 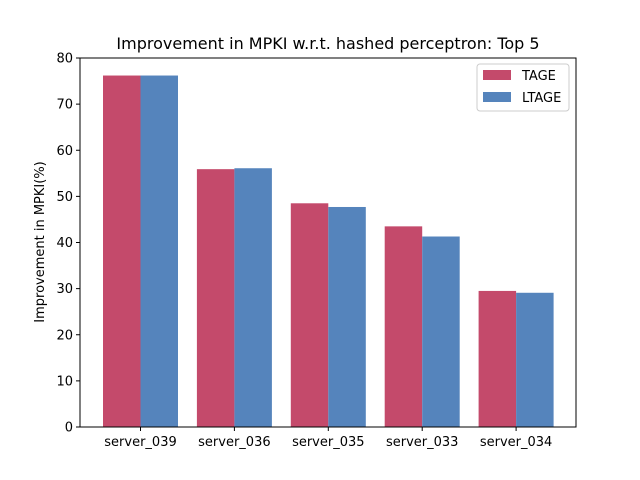 I want to click on x-tick-label: server_035, so click(x=328, y=442).